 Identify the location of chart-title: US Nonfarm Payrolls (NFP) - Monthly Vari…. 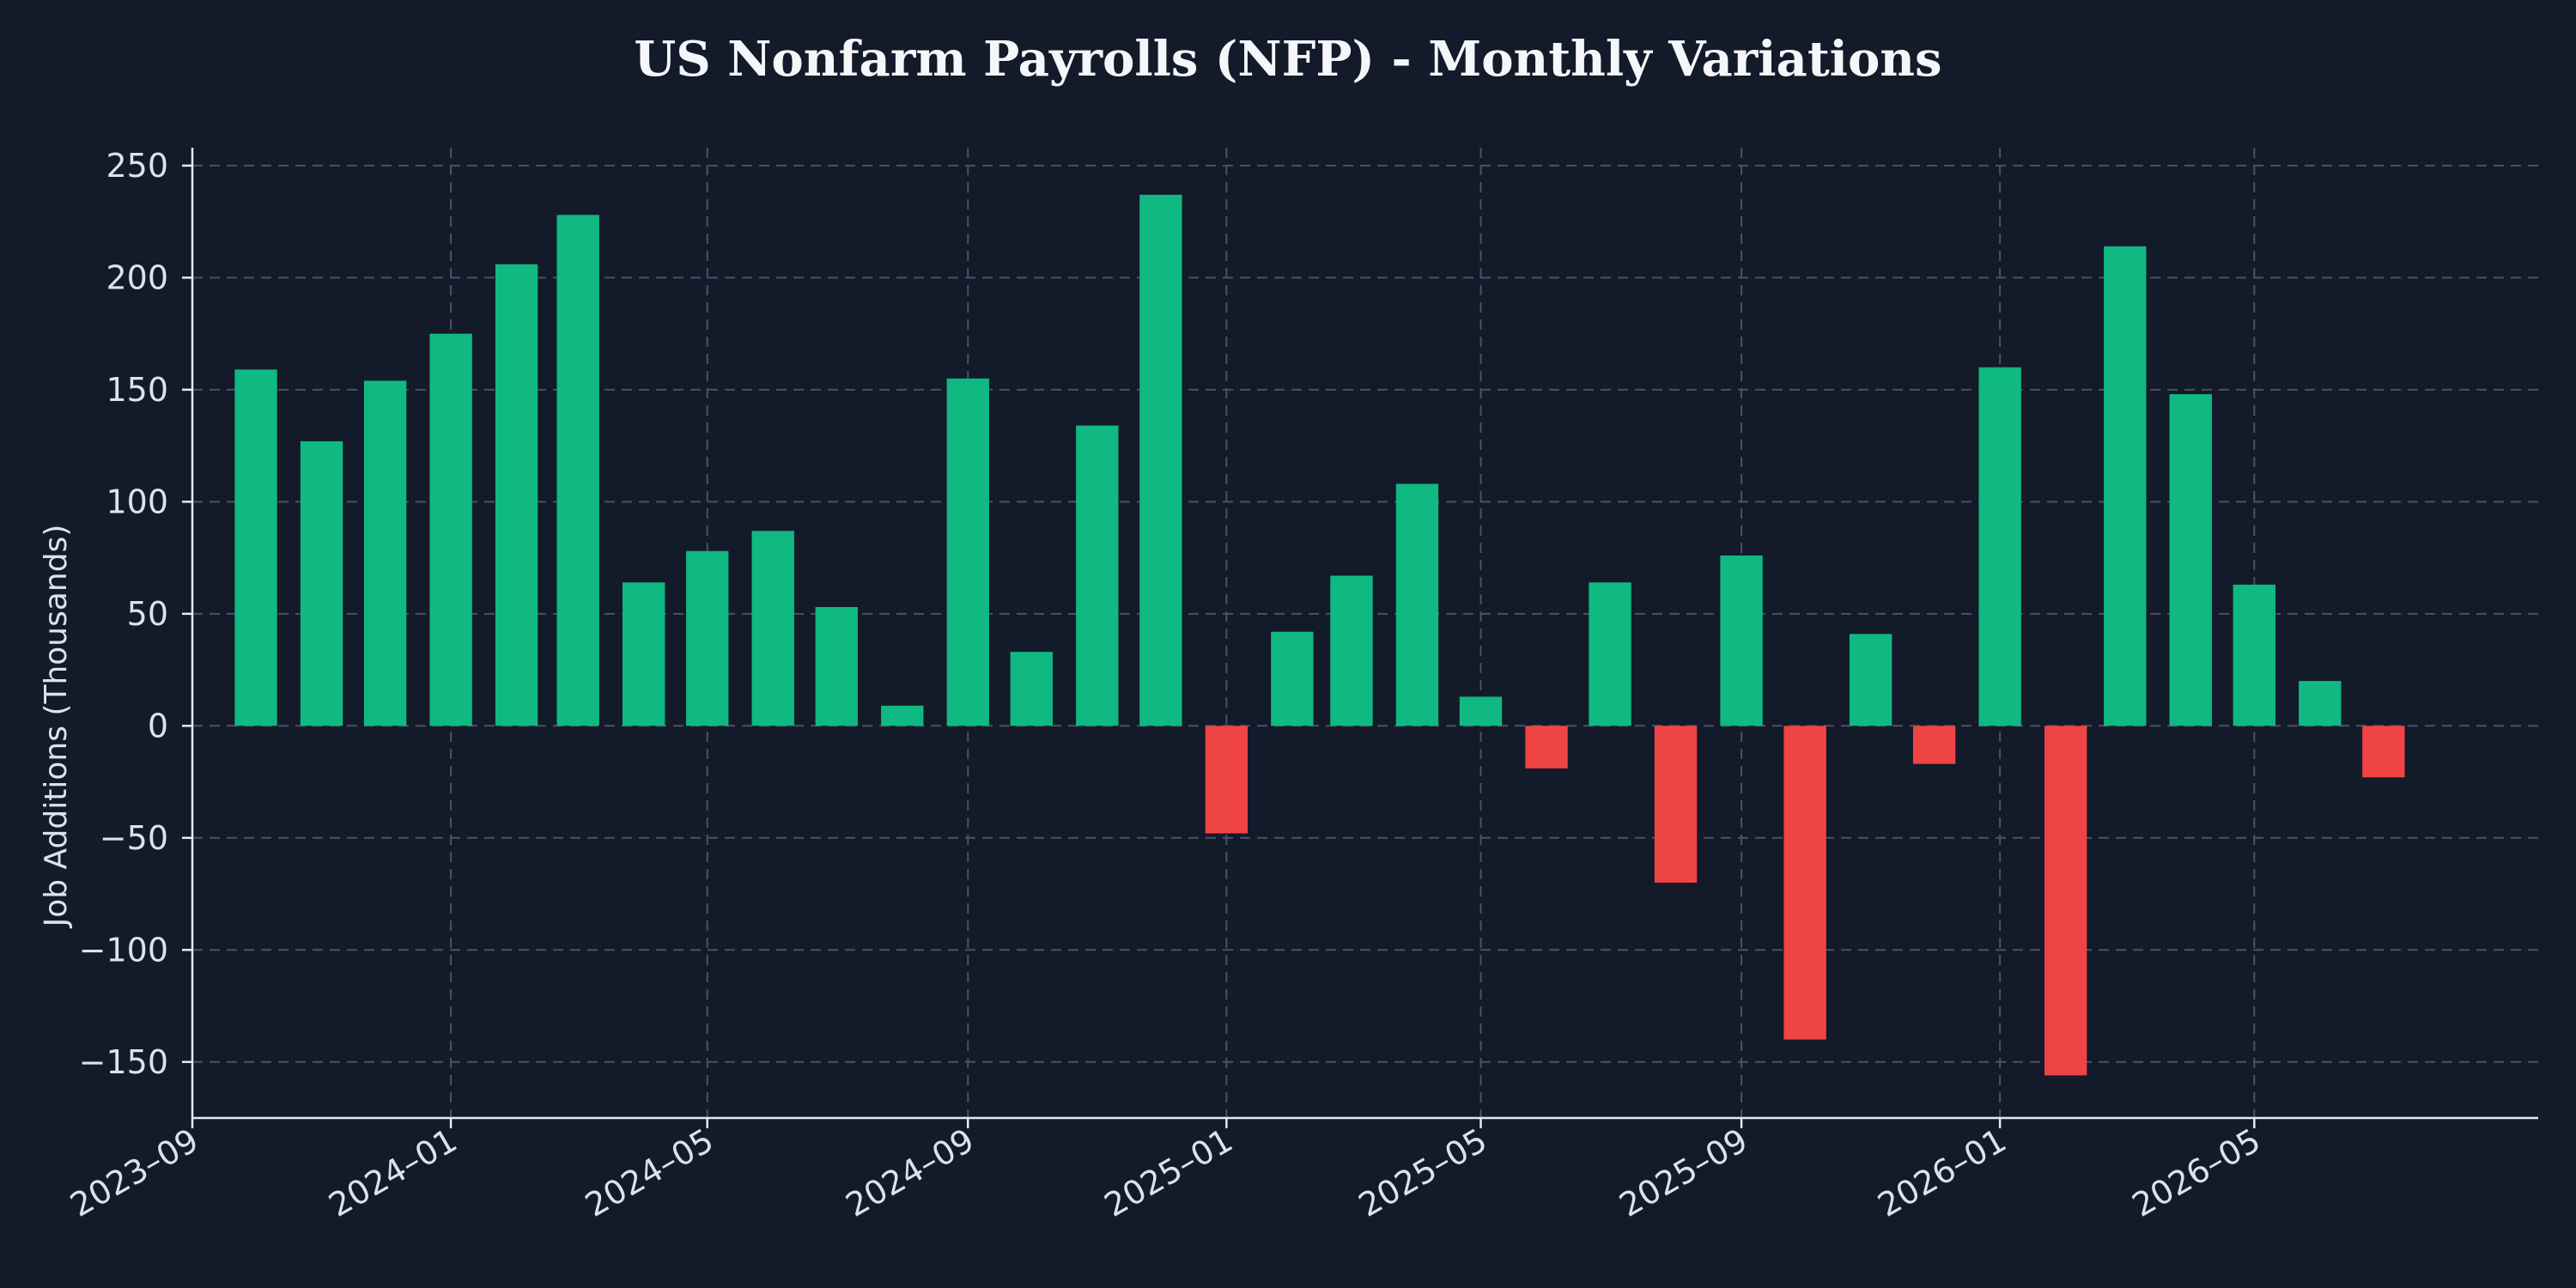
(1287, 59).